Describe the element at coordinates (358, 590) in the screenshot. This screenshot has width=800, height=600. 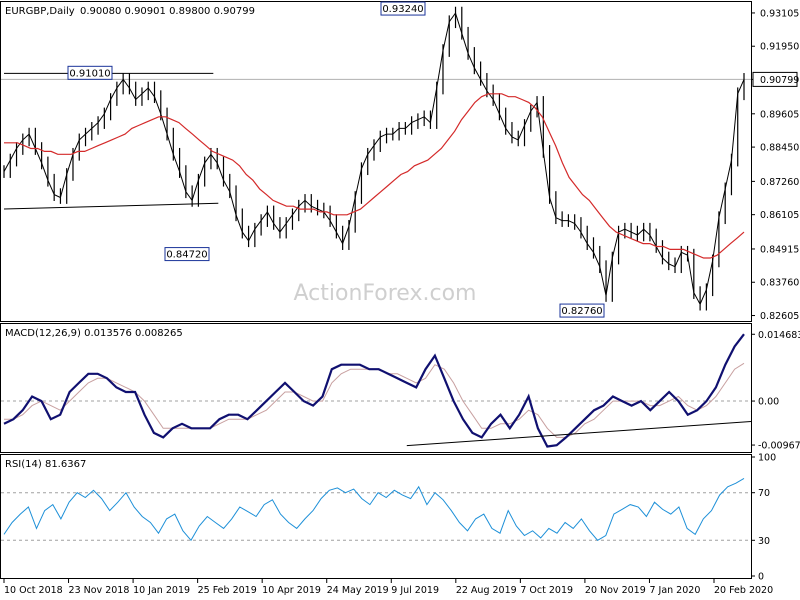
I see `x-tick-label: 24 May 2019` at that location.